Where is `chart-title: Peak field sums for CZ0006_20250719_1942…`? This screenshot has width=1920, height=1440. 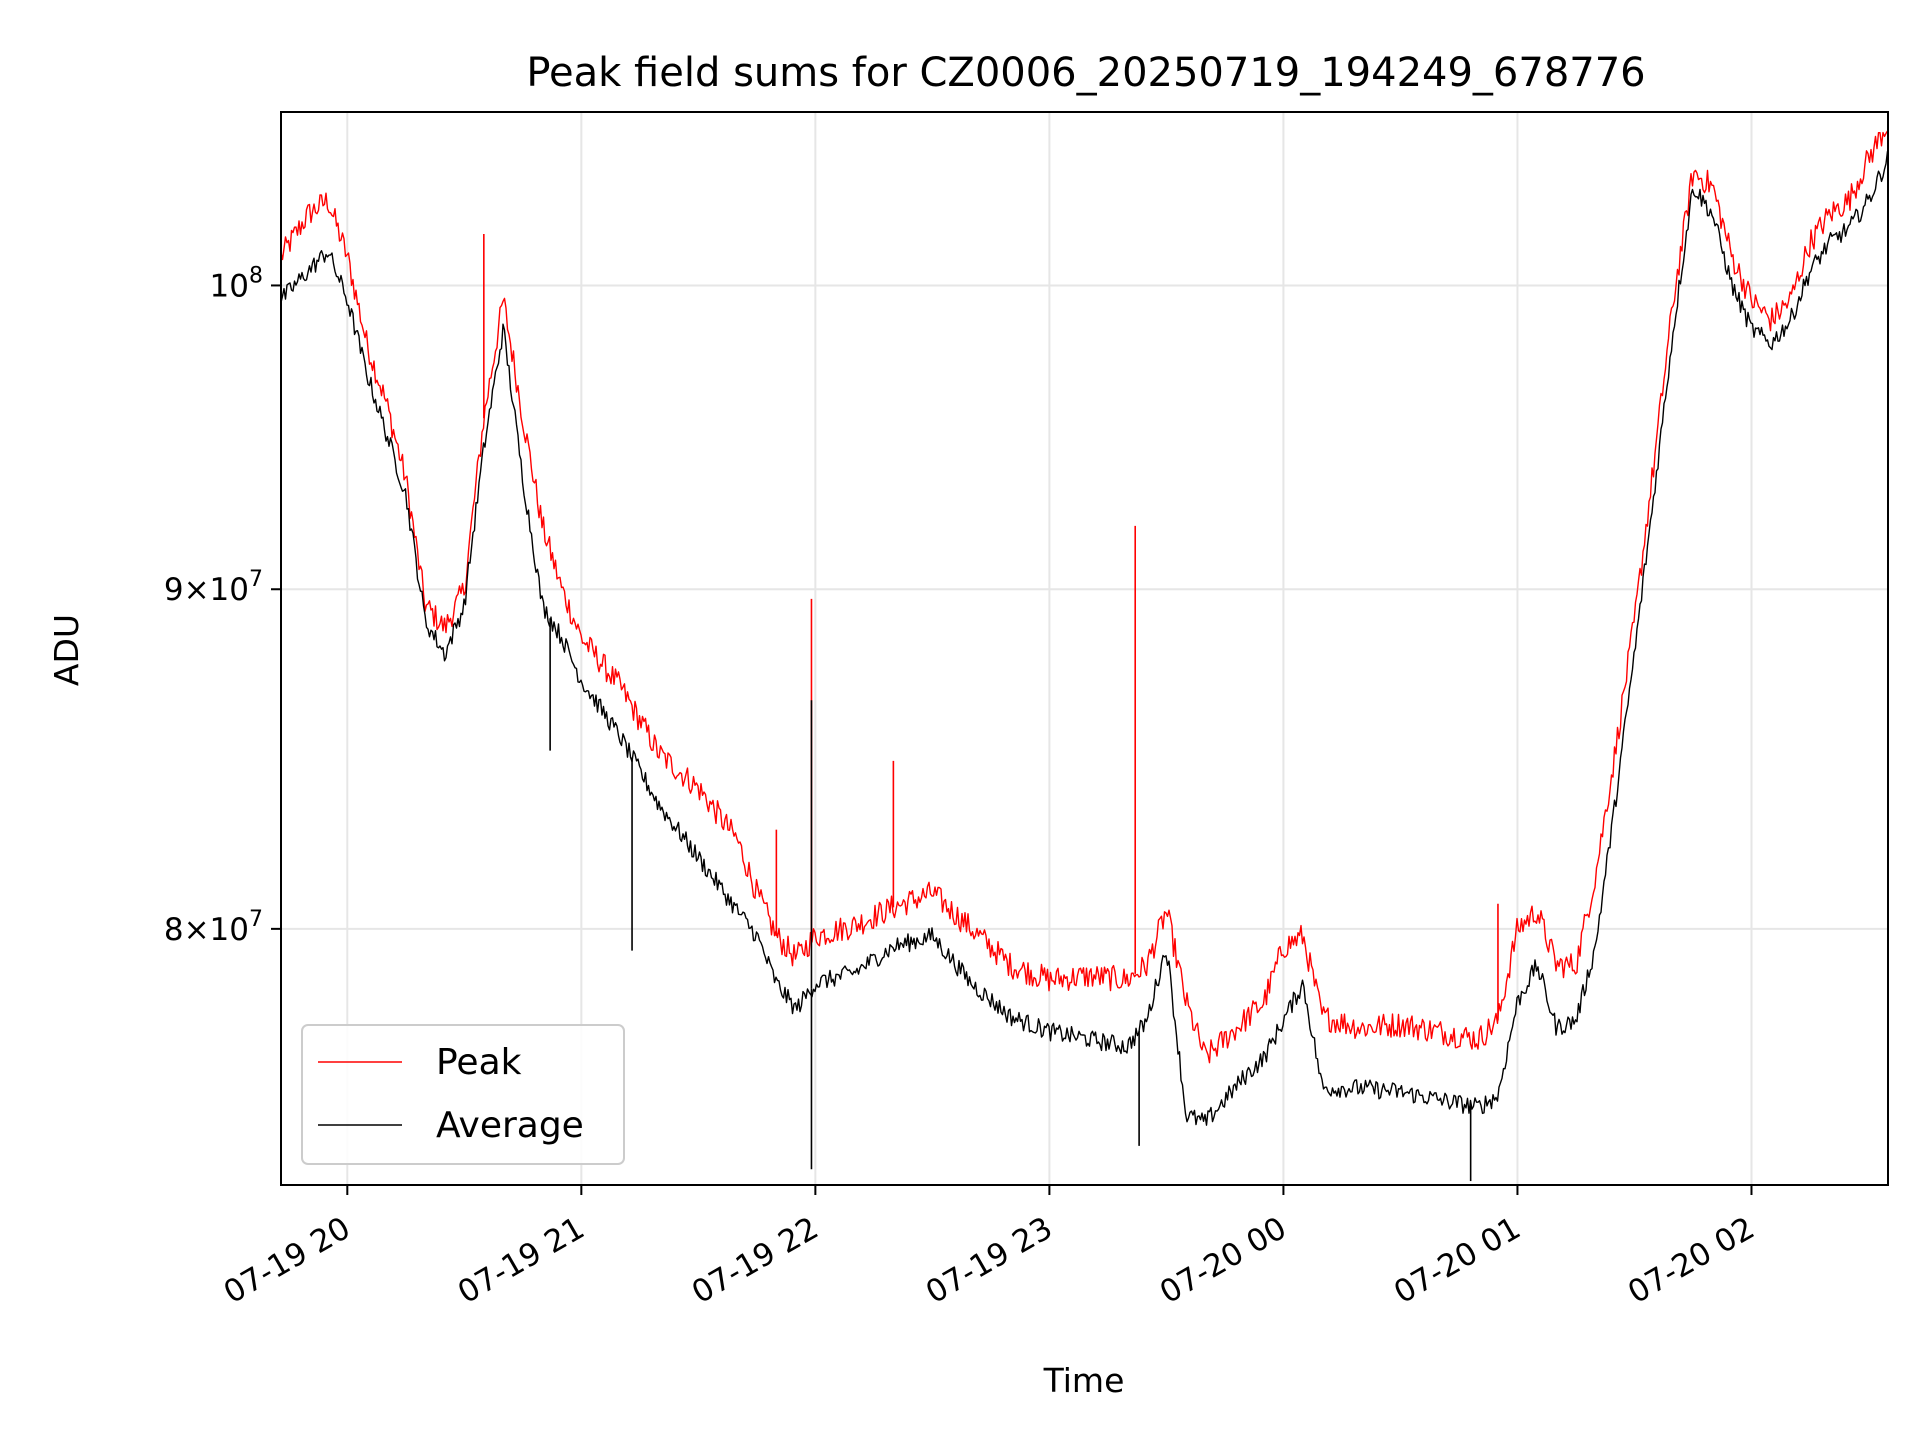 chart-title: Peak field sums for CZ0006_20250719_1942… is located at coordinates (1085, 73).